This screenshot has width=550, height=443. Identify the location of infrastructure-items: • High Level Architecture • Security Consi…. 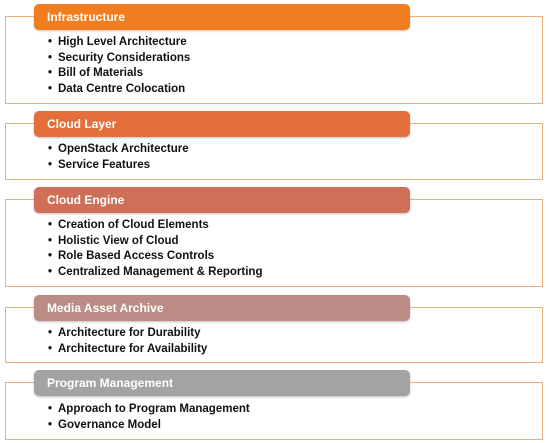
(119, 66).